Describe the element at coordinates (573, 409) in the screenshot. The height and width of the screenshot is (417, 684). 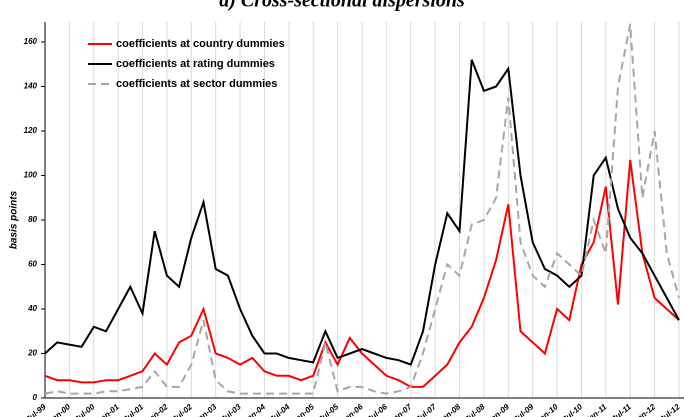
I see `x-tick-label: Jul-10` at that location.